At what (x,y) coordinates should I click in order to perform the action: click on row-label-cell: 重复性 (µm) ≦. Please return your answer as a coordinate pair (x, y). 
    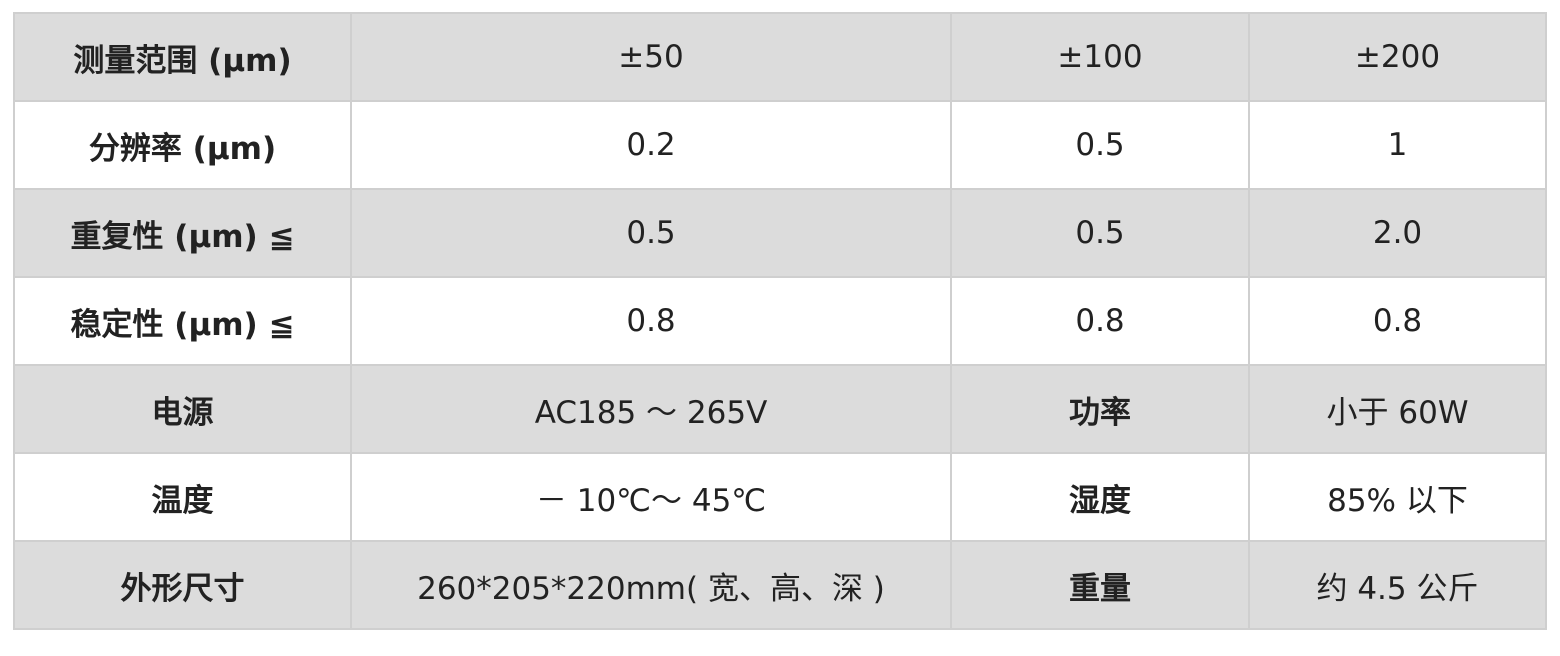
    Looking at the image, I should click on (182, 233).